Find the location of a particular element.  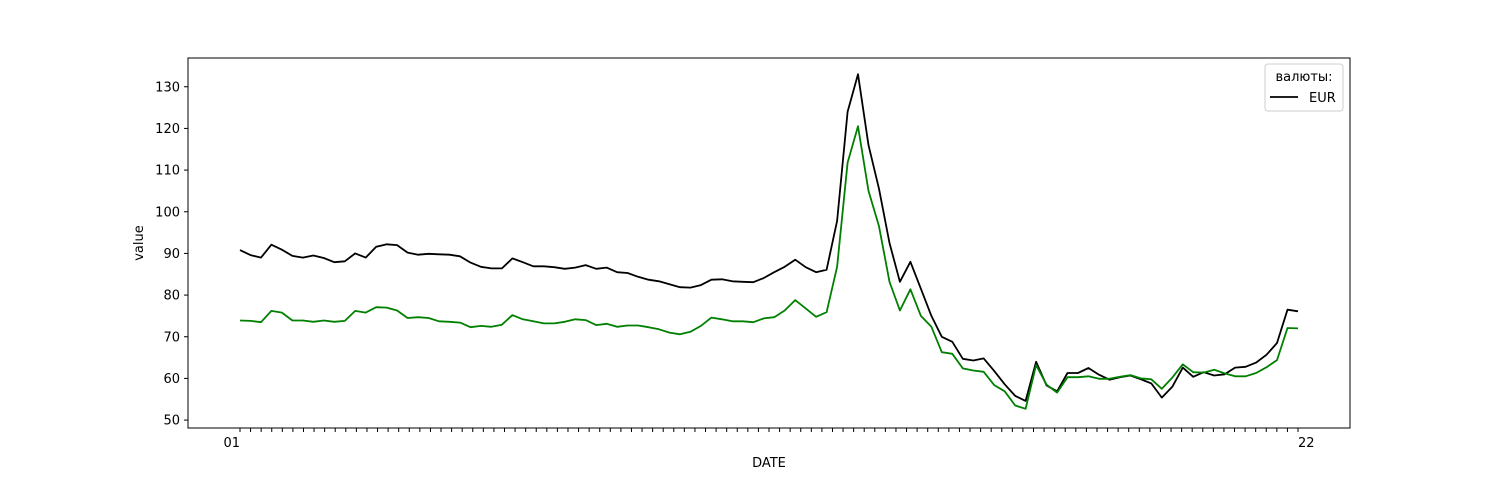

y-axis-label: value is located at coordinates (139, 243).